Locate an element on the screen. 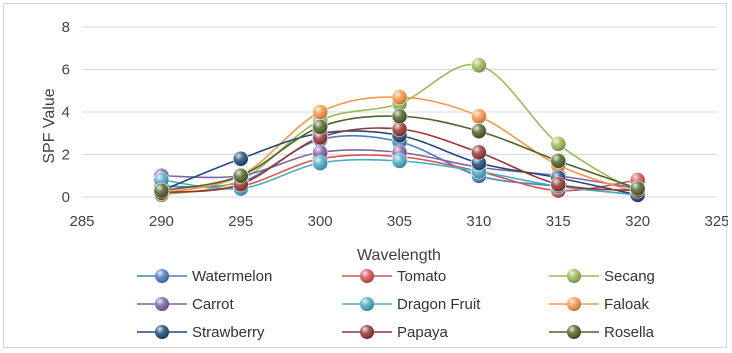  y-tick-label: 2 is located at coordinates (66, 155).